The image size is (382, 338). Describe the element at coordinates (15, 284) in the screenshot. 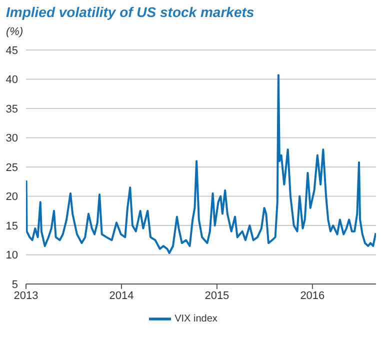

I see `y-tick-label: 5` at that location.